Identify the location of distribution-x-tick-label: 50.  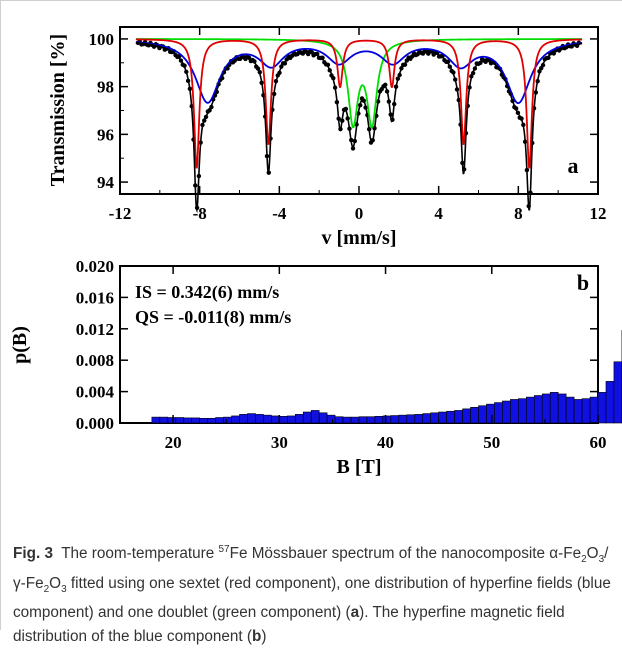
(491, 442).